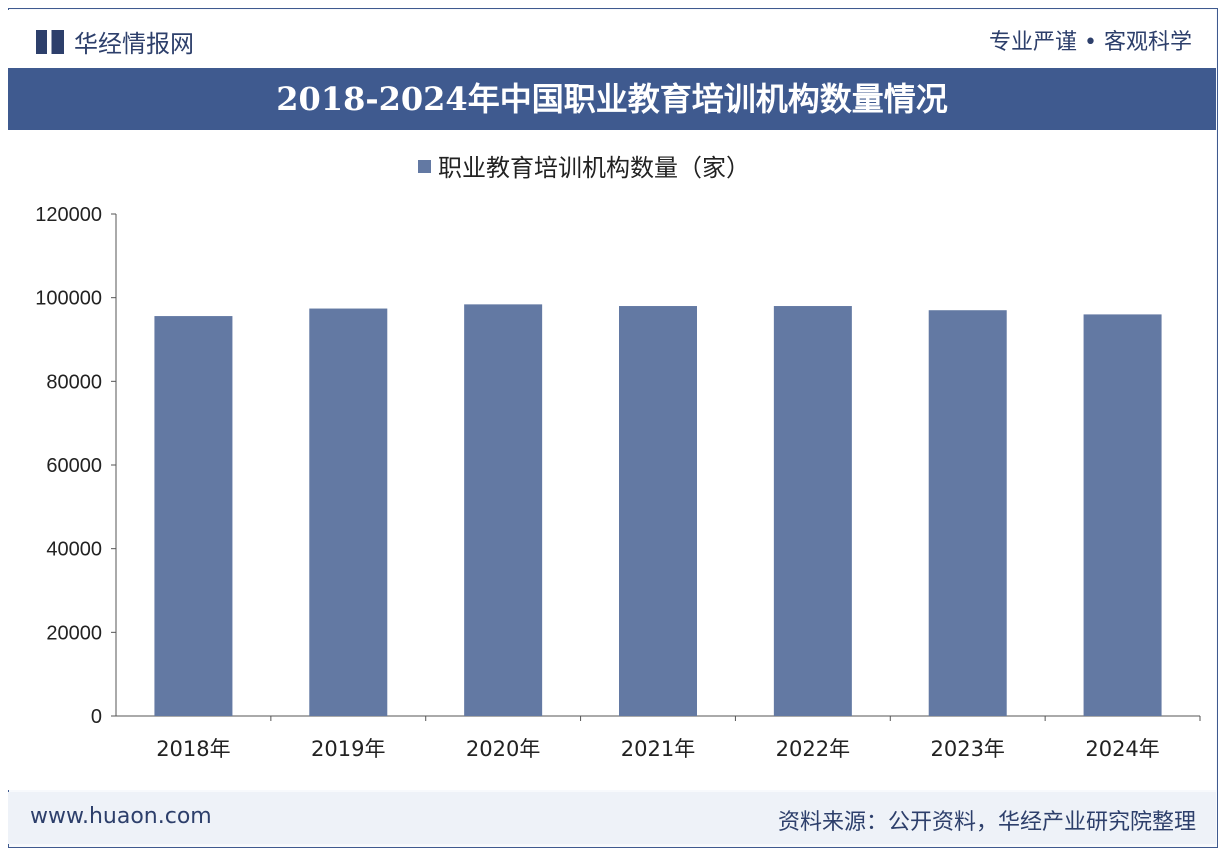  Describe the element at coordinates (193, 749) in the screenshot. I see `x-tick-label: 2018年` at that location.